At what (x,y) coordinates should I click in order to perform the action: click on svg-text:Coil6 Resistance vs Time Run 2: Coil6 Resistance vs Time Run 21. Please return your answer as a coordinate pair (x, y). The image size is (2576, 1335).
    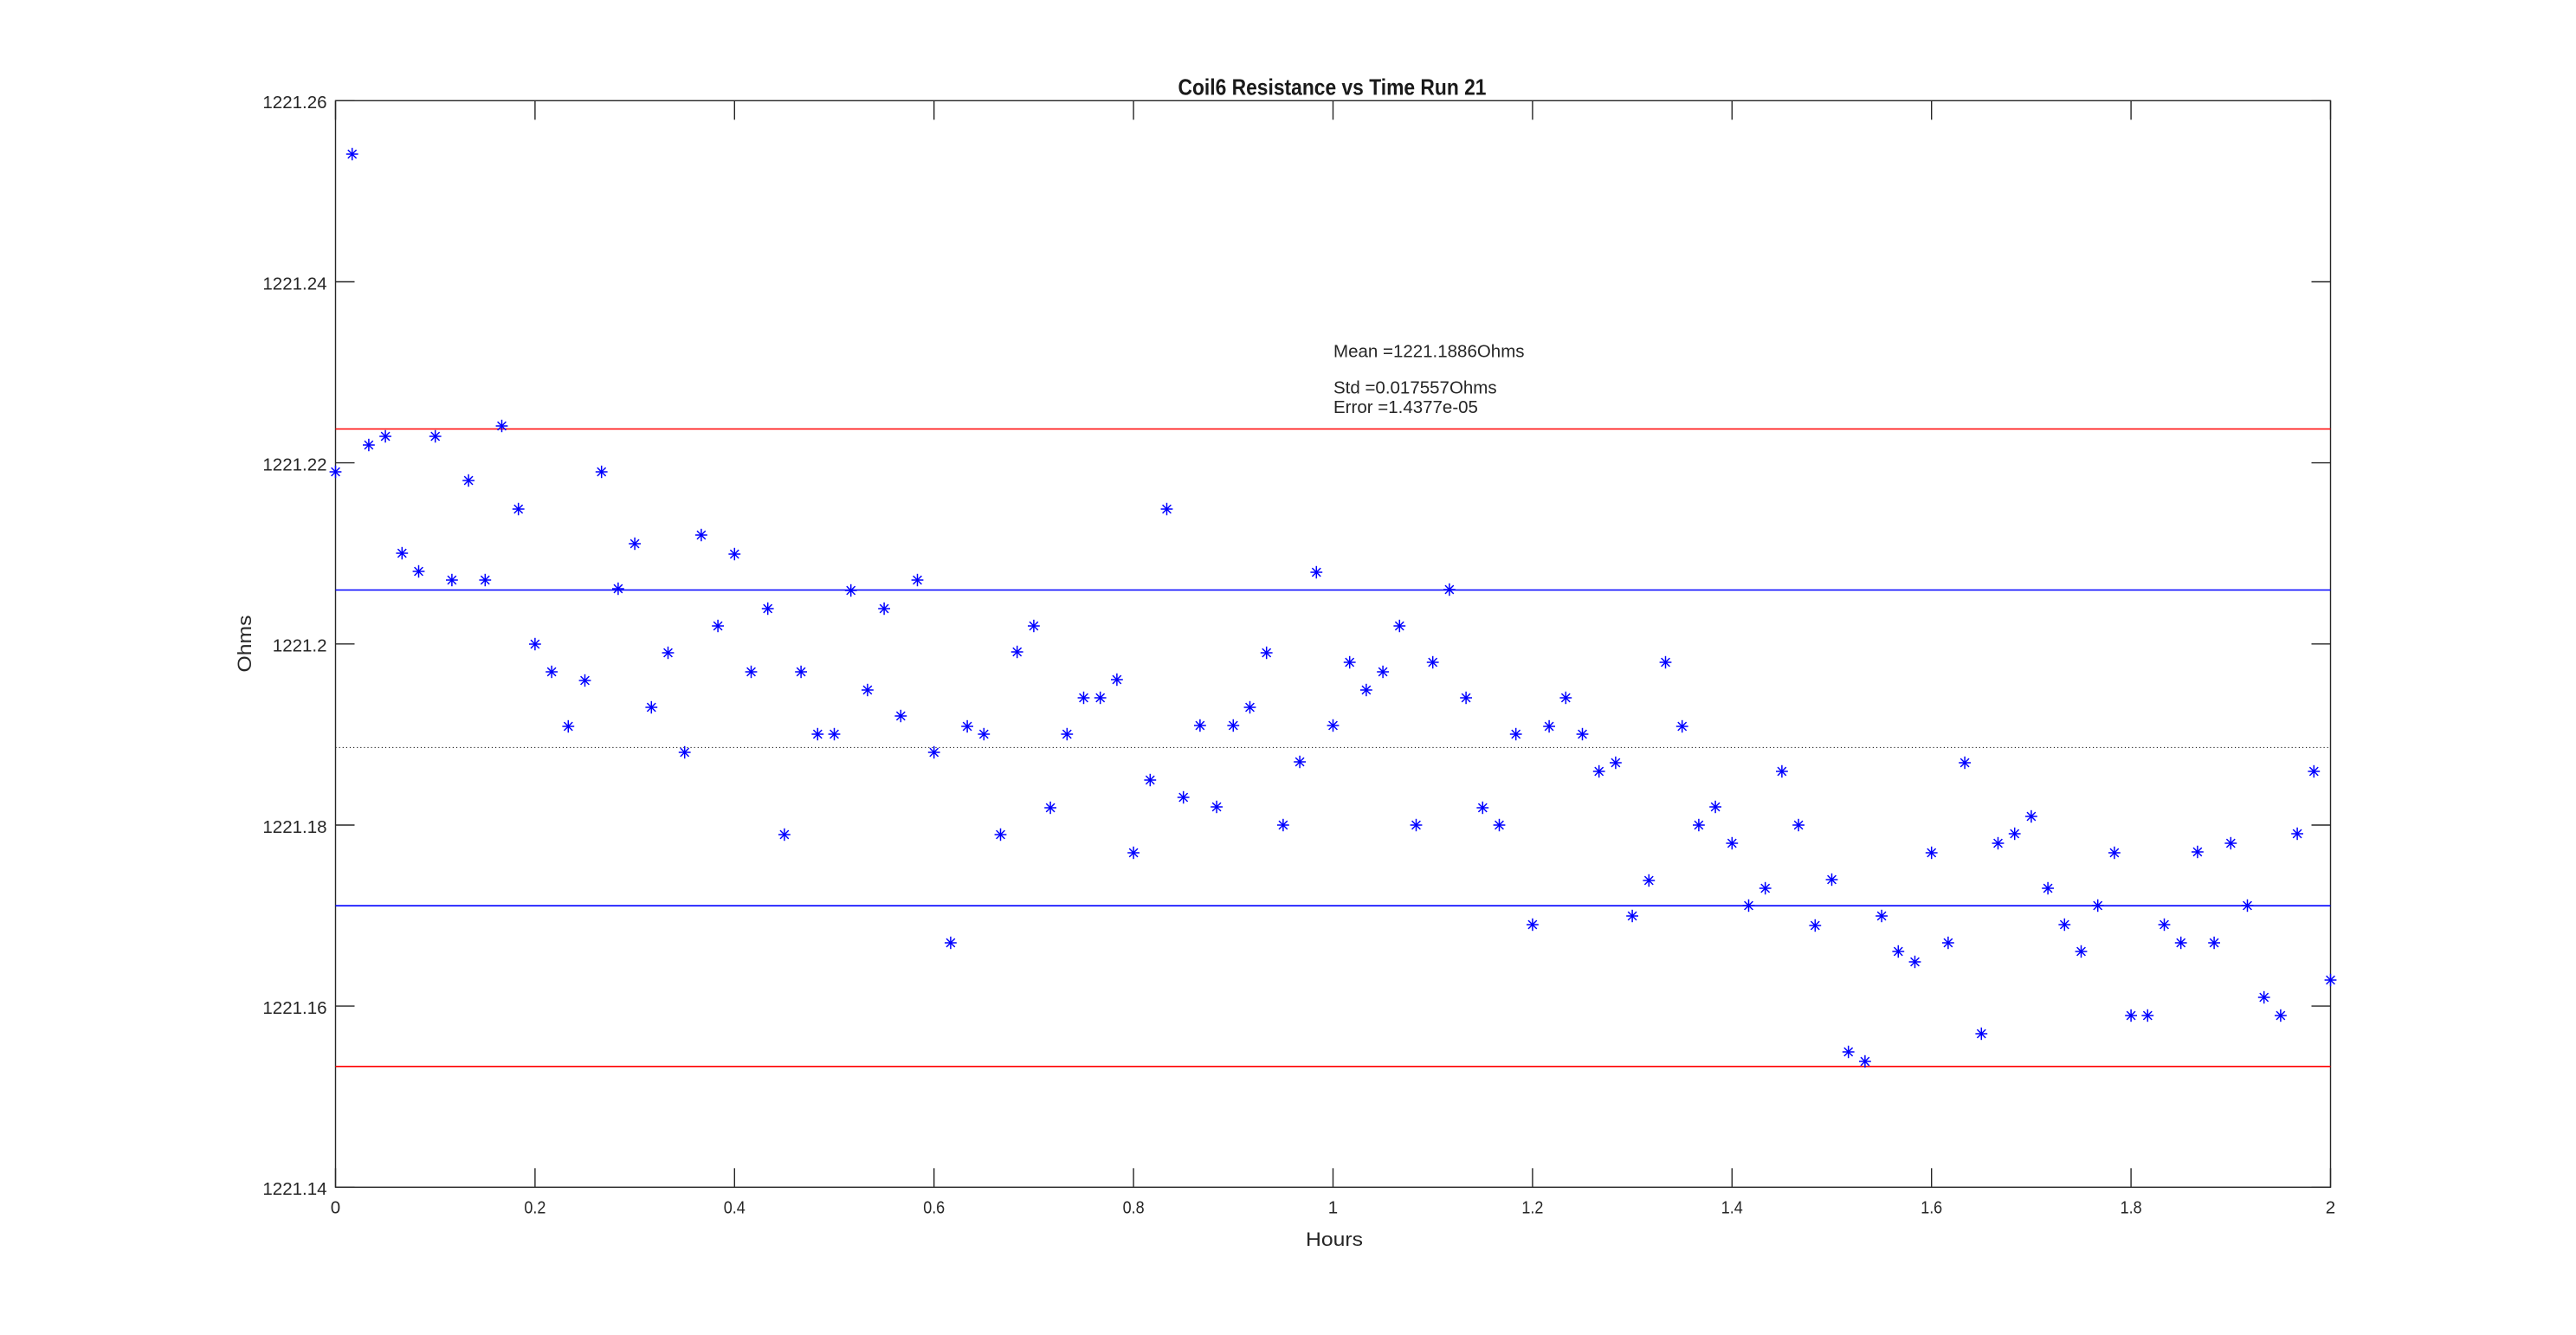
    Looking at the image, I should click on (1332, 87).